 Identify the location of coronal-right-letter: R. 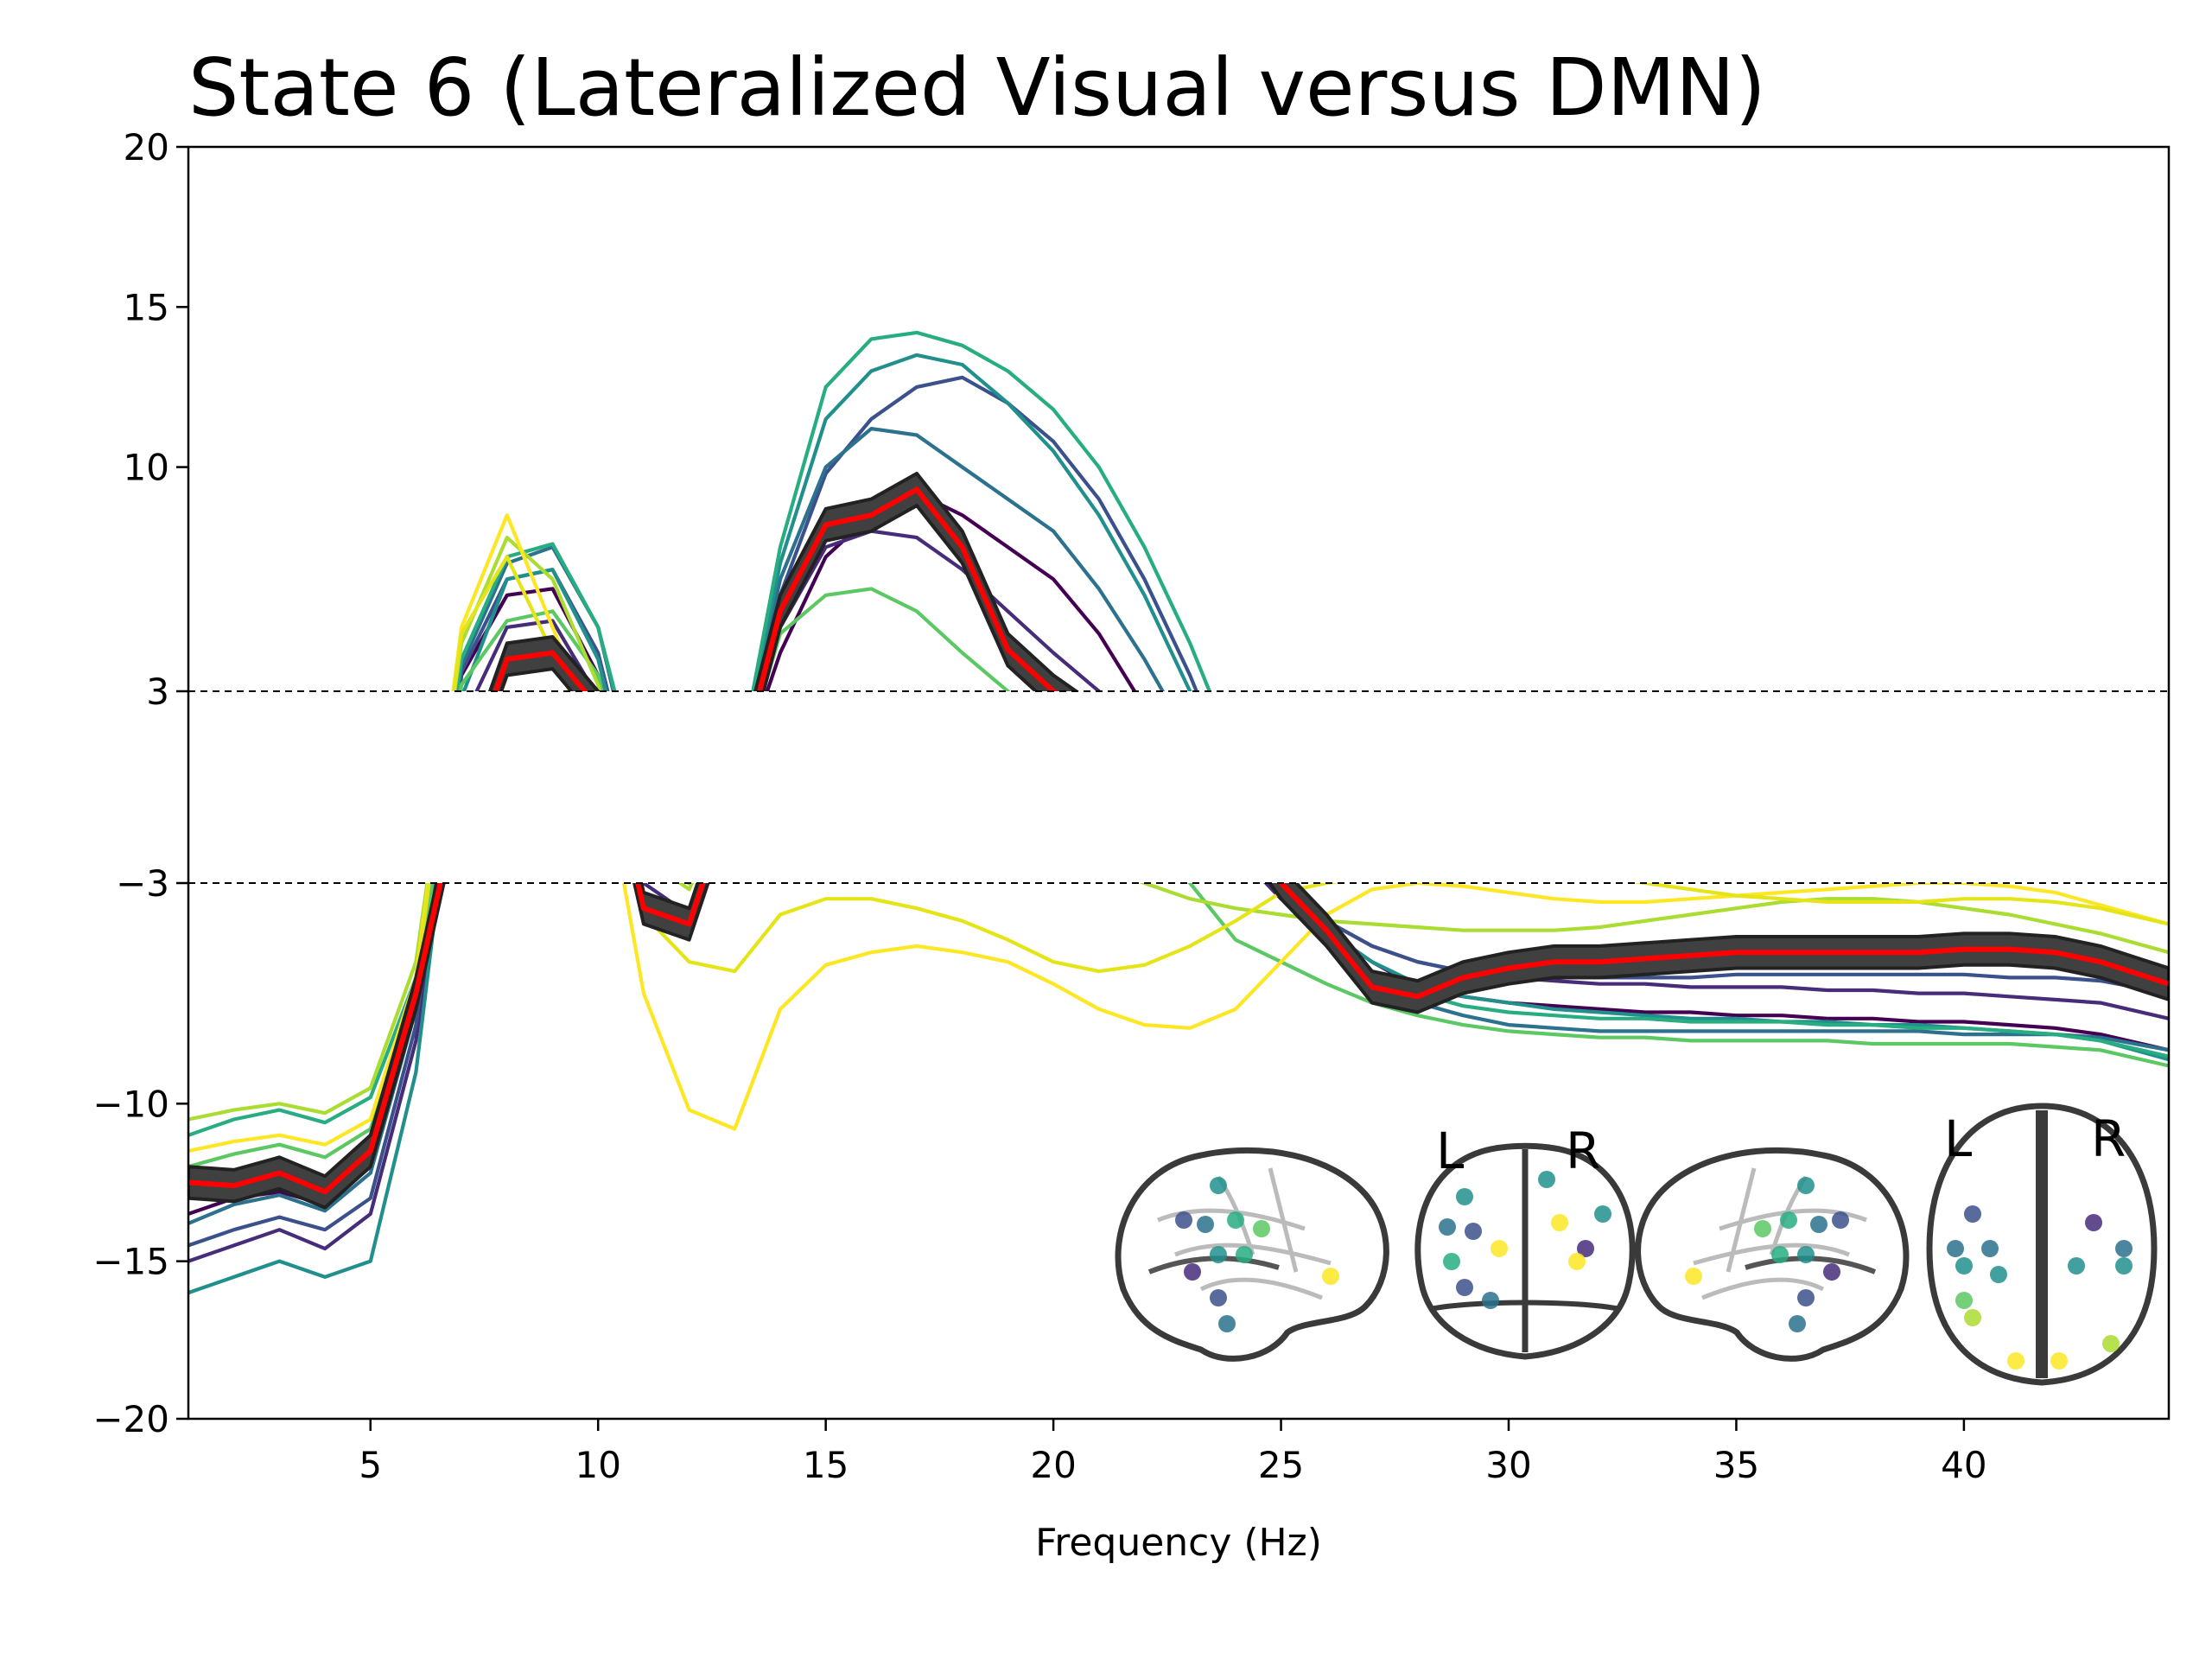
(1583, 1151).